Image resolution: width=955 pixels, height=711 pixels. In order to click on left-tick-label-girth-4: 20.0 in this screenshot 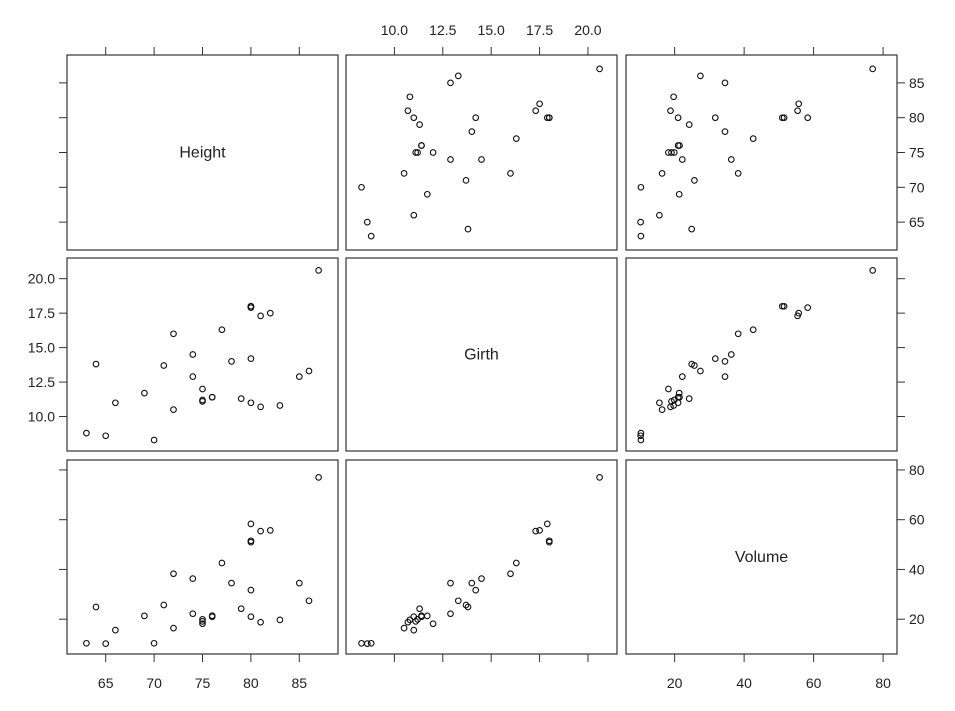, I will do `click(41, 279)`.